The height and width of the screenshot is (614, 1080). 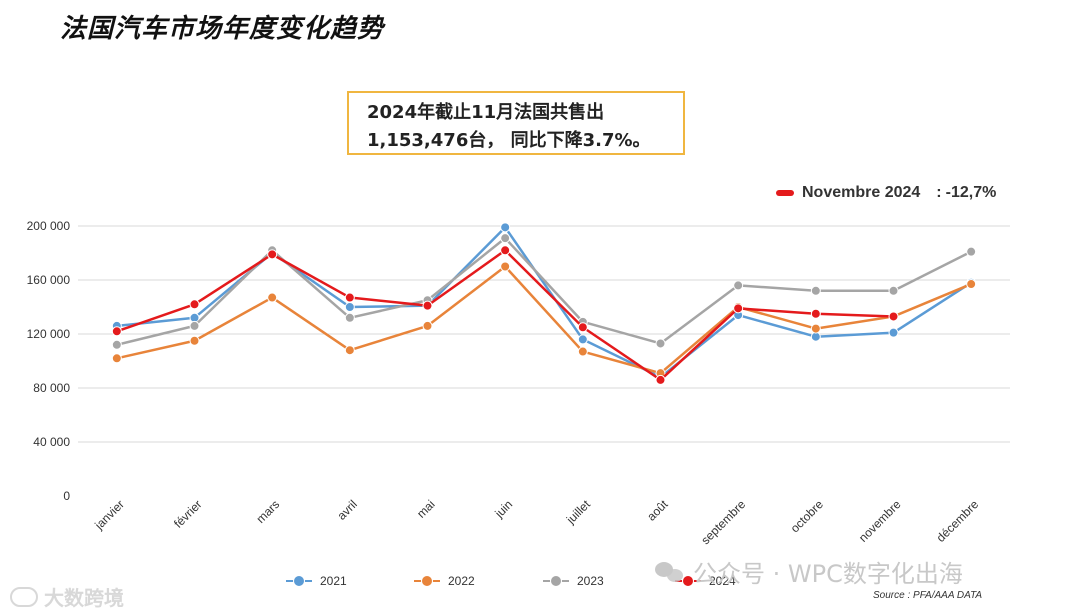 I want to click on watermark: 公众号 · WPC数字化出海, so click(x=809, y=571).